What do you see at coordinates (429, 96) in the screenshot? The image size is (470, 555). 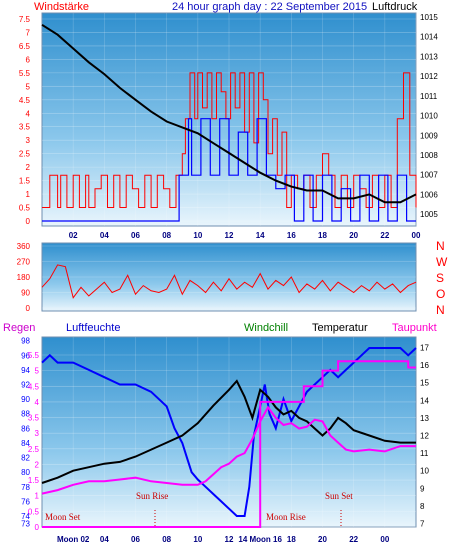 I see `pressure-y-tick-label: 1011` at bounding box center [429, 96].